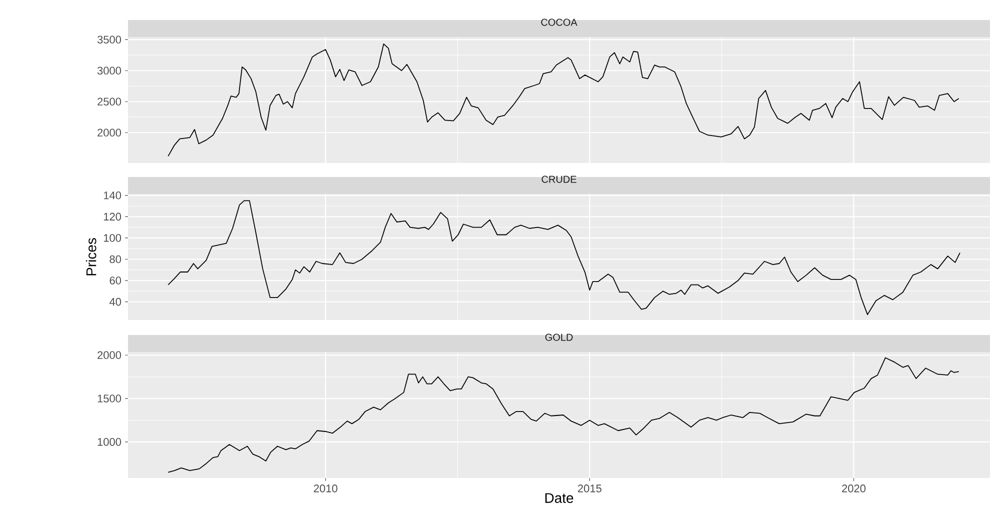 Image resolution: width=996 pixels, height=515 pixels. I want to click on y-tick-label: 120, so click(113, 216).